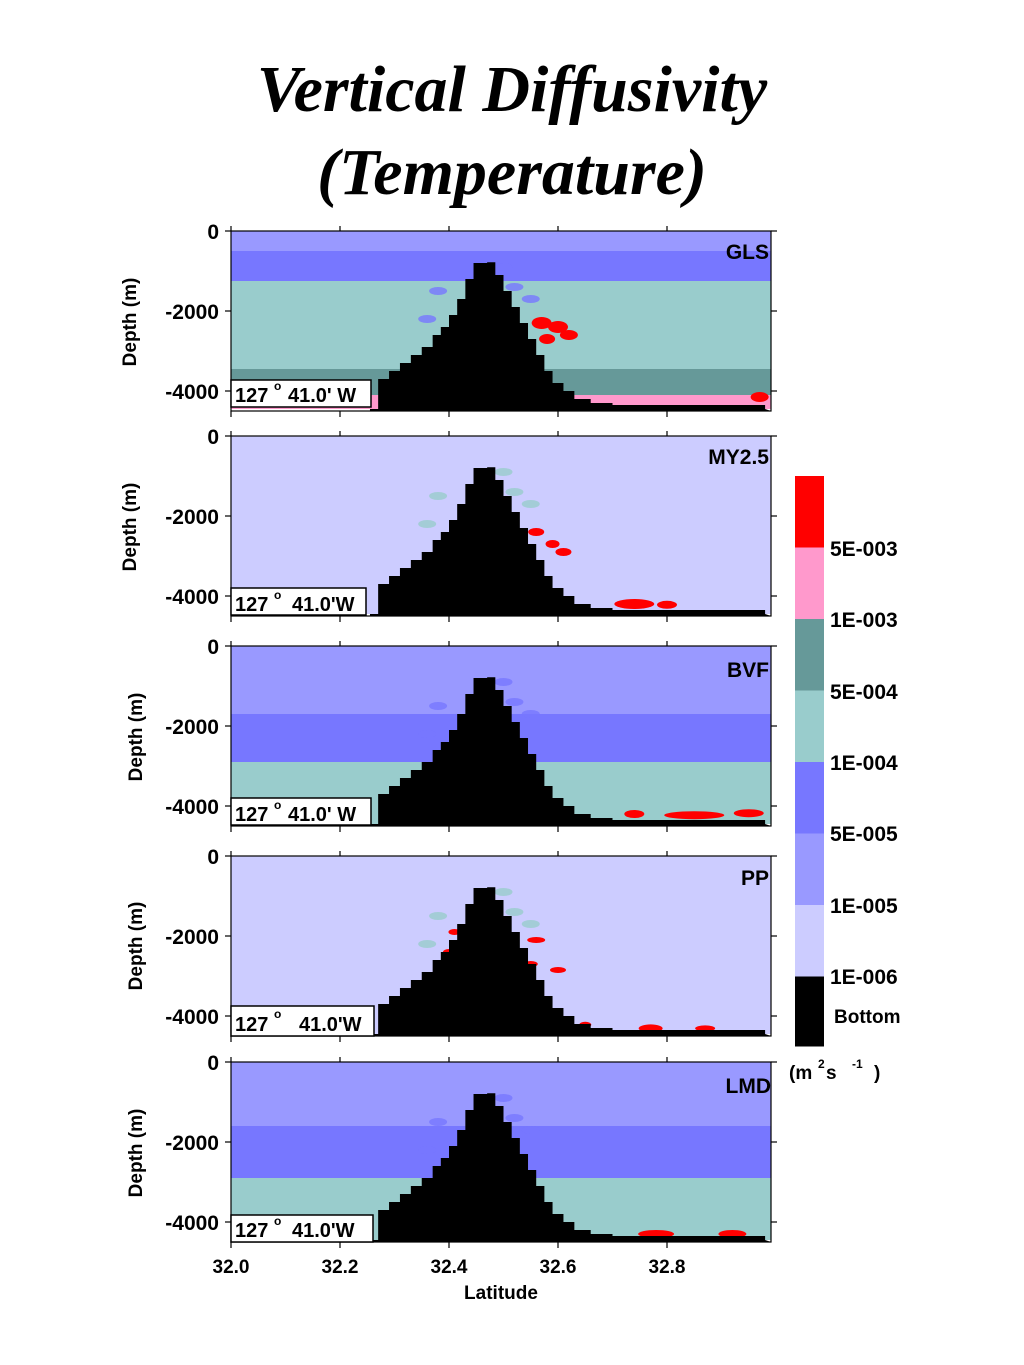  What do you see at coordinates (501, 241) in the screenshot?
I see `diffusivity-layer` at bounding box center [501, 241].